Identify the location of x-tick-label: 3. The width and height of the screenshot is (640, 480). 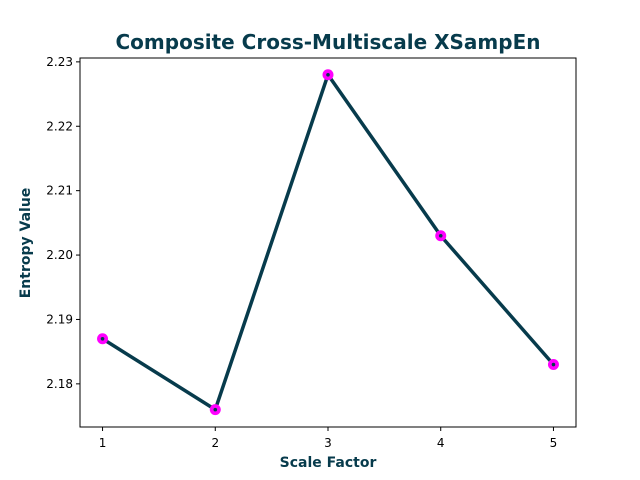
(328, 443).